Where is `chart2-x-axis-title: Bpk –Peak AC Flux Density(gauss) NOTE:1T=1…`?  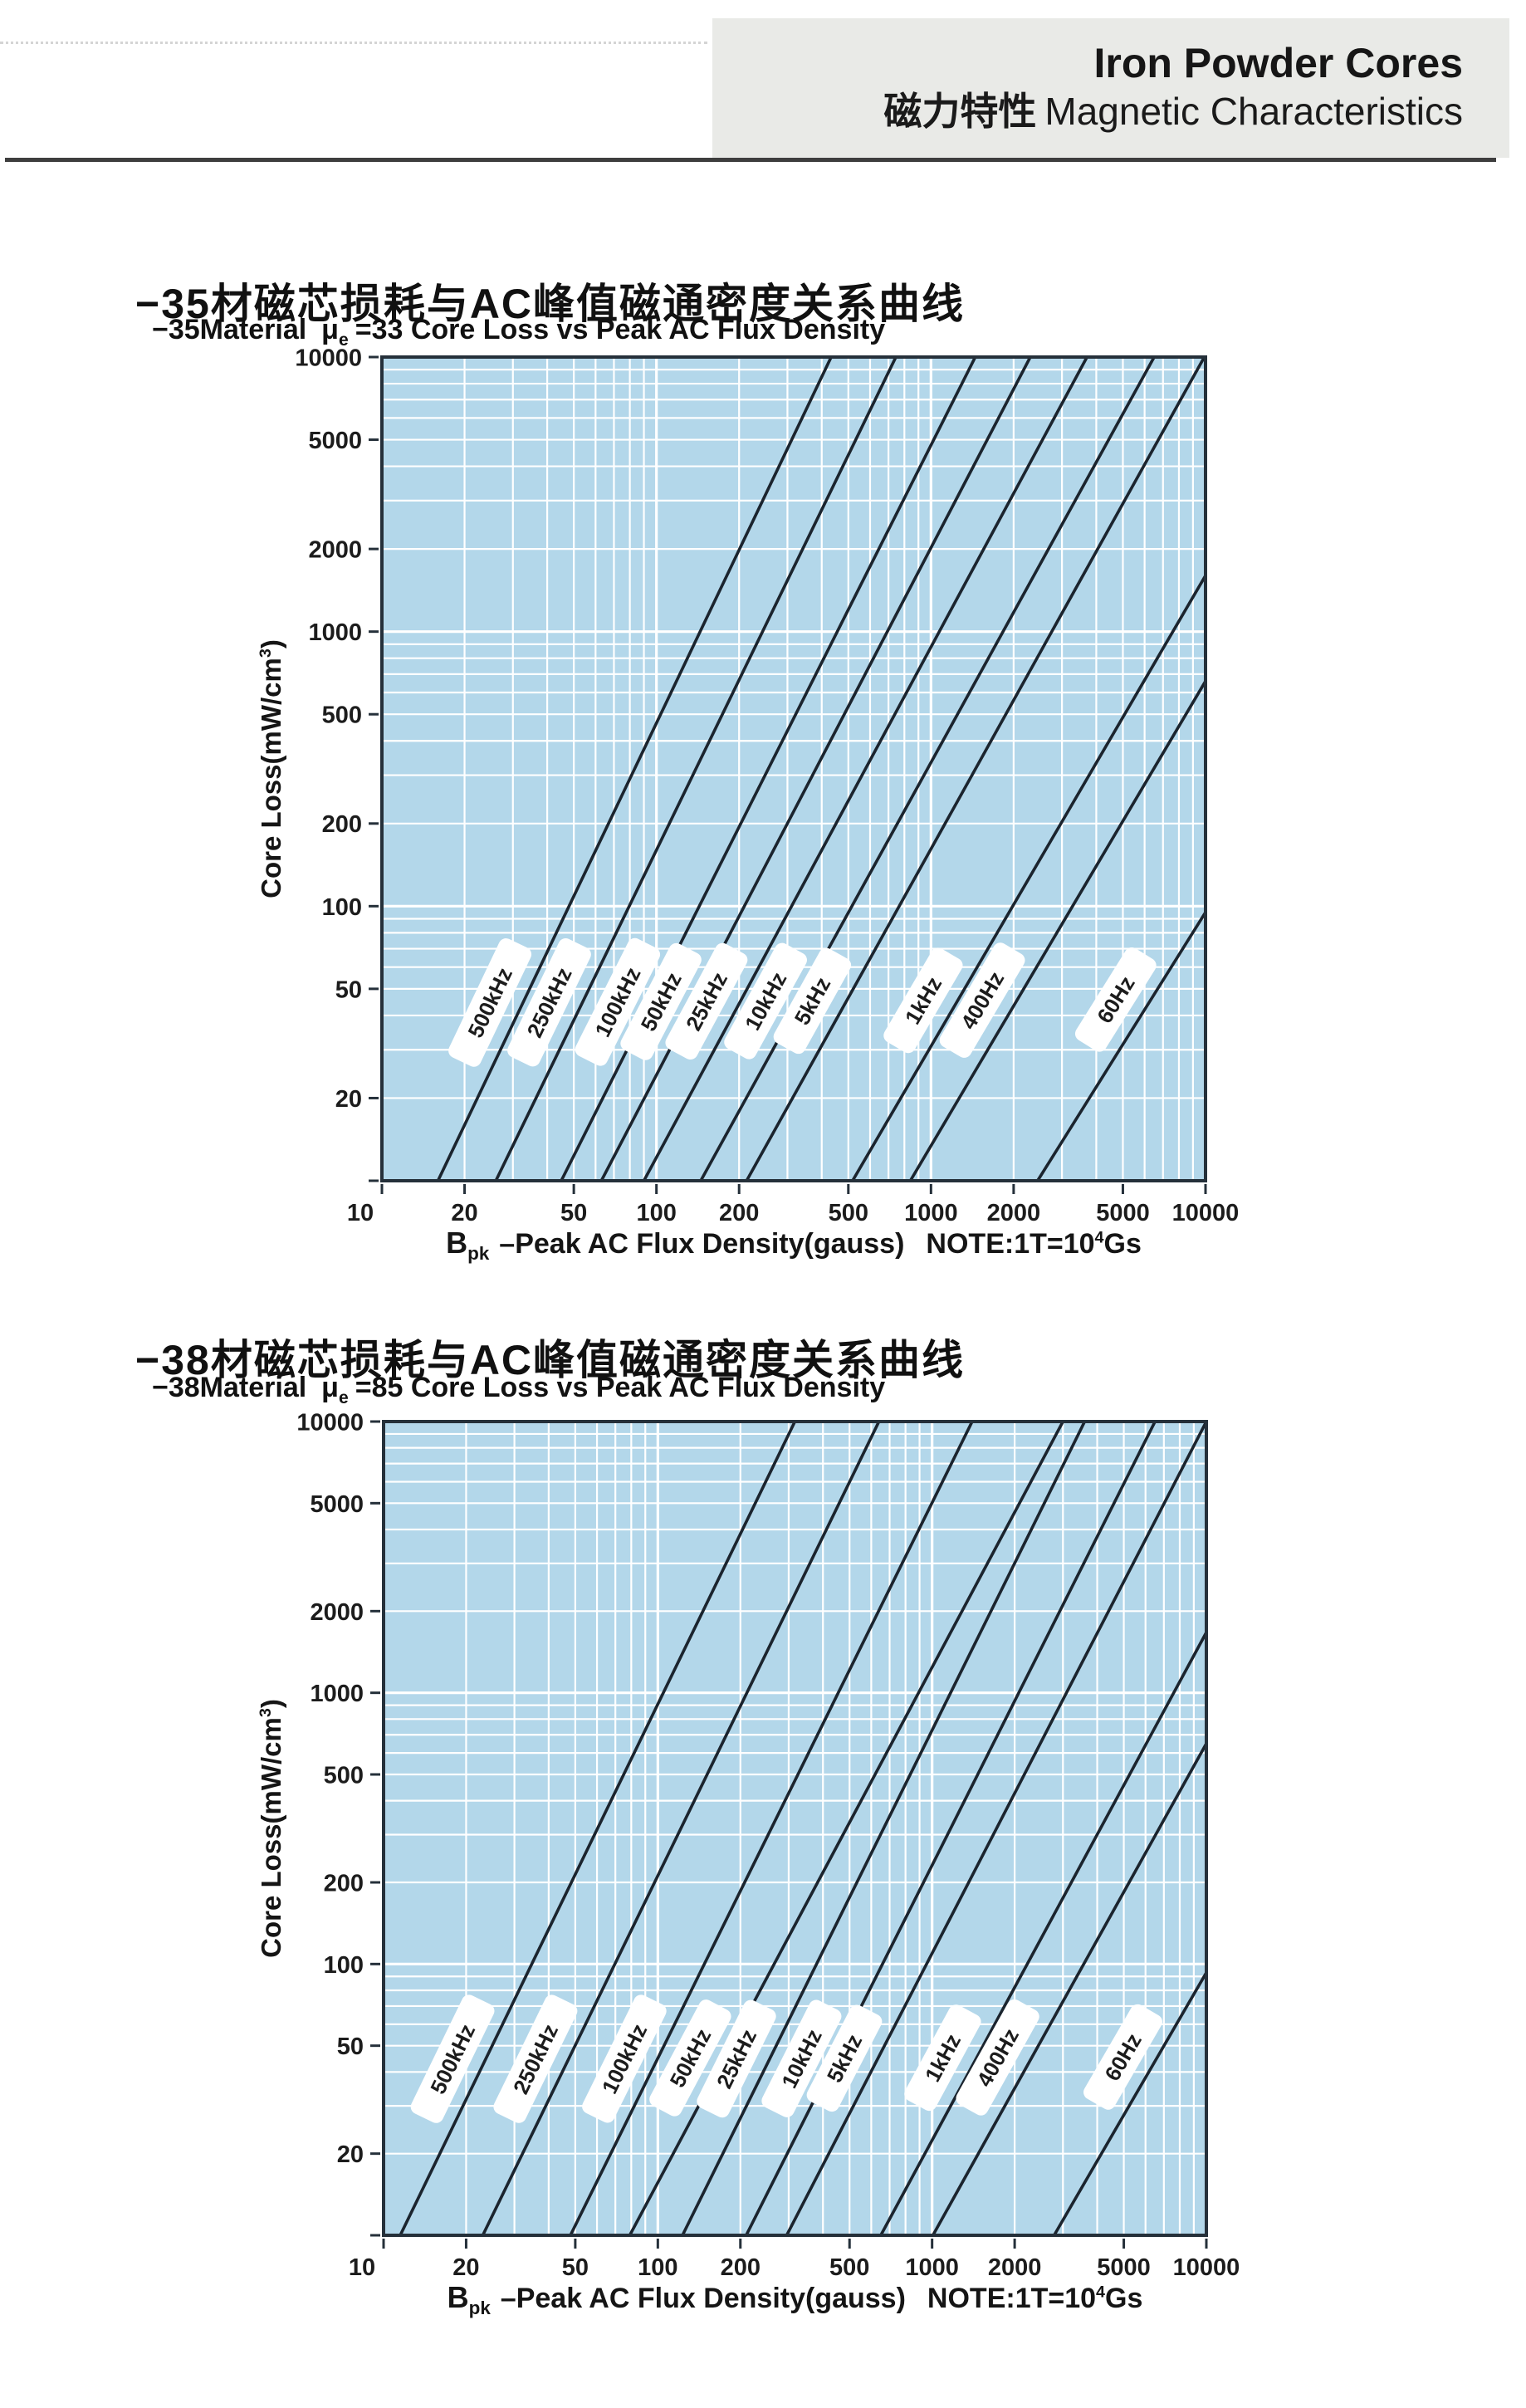 chart2-x-axis-title: Bpk –Peak AC Flux Density(gauss) NOTE:1T=1… is located at coordinates (795, 2299).